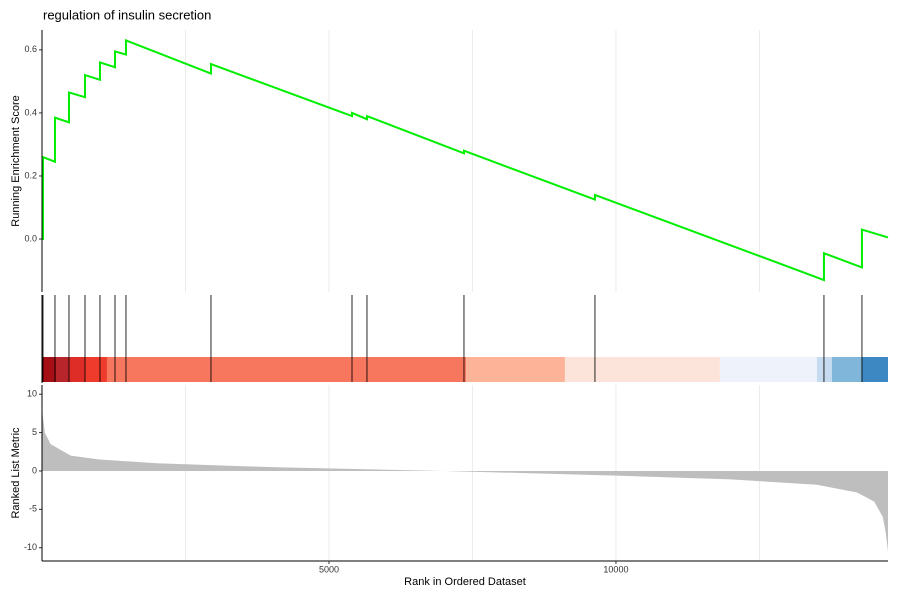 The width and height of the screenshot is (900, 605). Describe the element at coordinates (30, 49) in the screenshot. I see `y-tick-label: 0.6` at that location.